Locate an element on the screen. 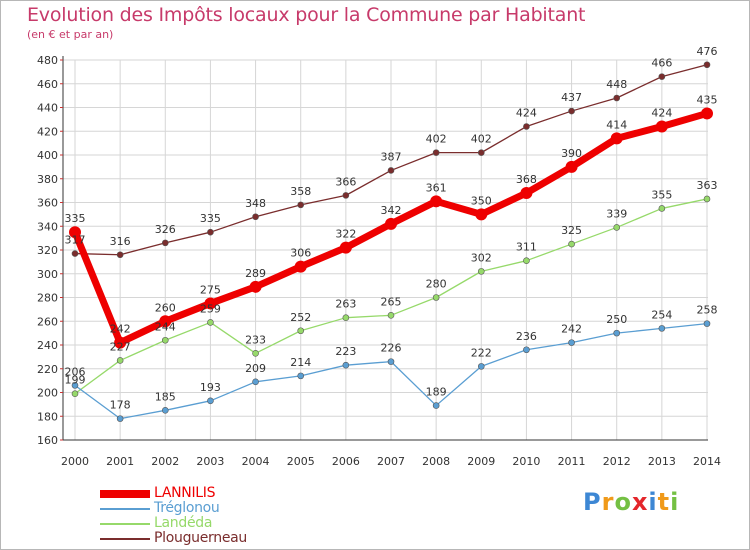  data-label: 311 is located at coordinates (526, 247).